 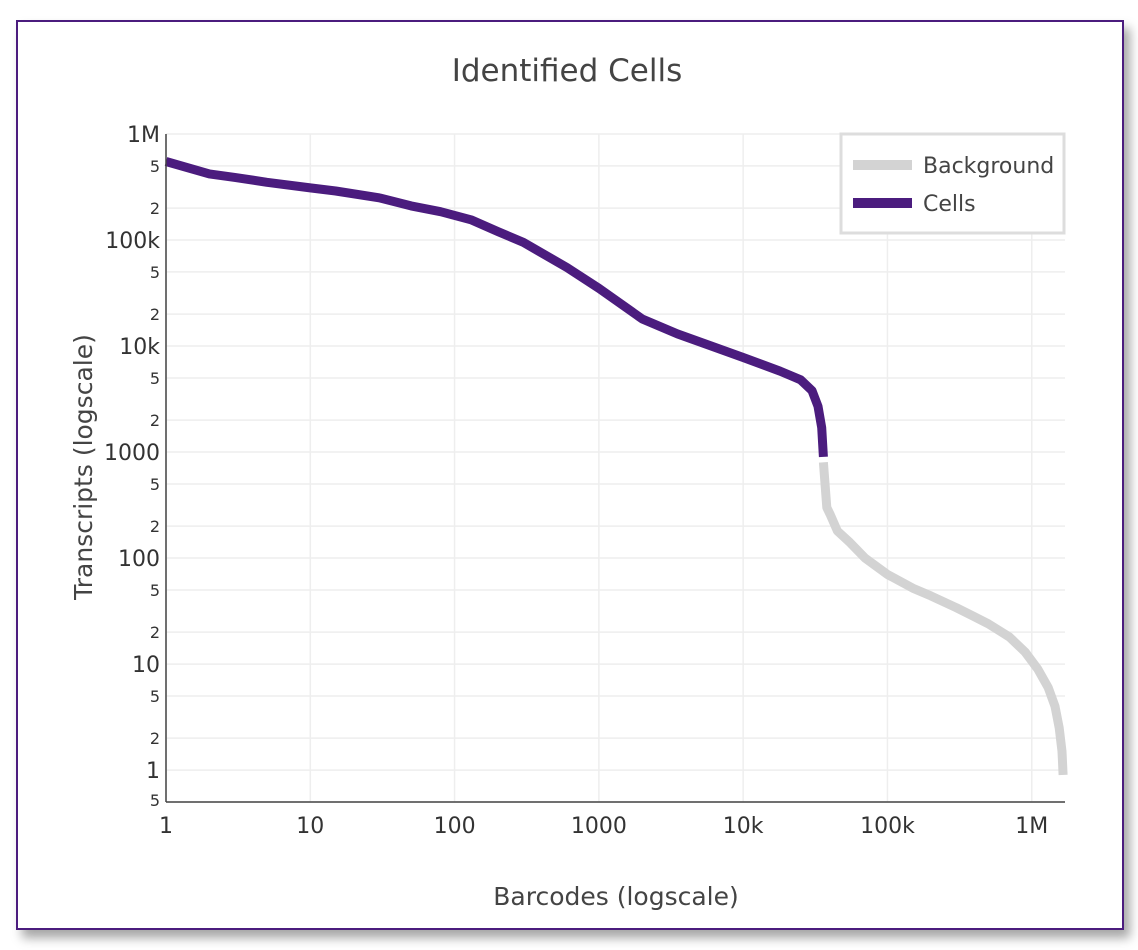 I want to click on legend-box, so click(x=952, y=183).